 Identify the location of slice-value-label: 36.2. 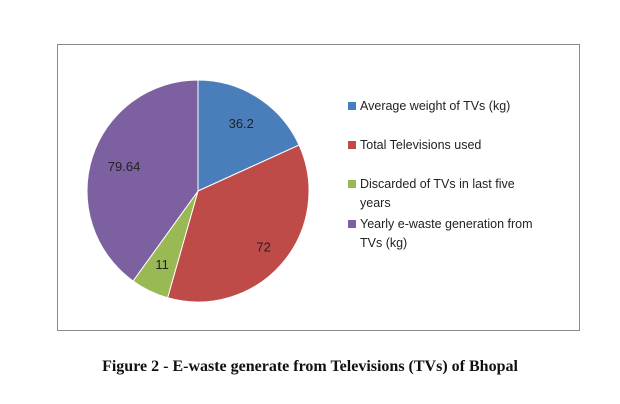
(241, 123).